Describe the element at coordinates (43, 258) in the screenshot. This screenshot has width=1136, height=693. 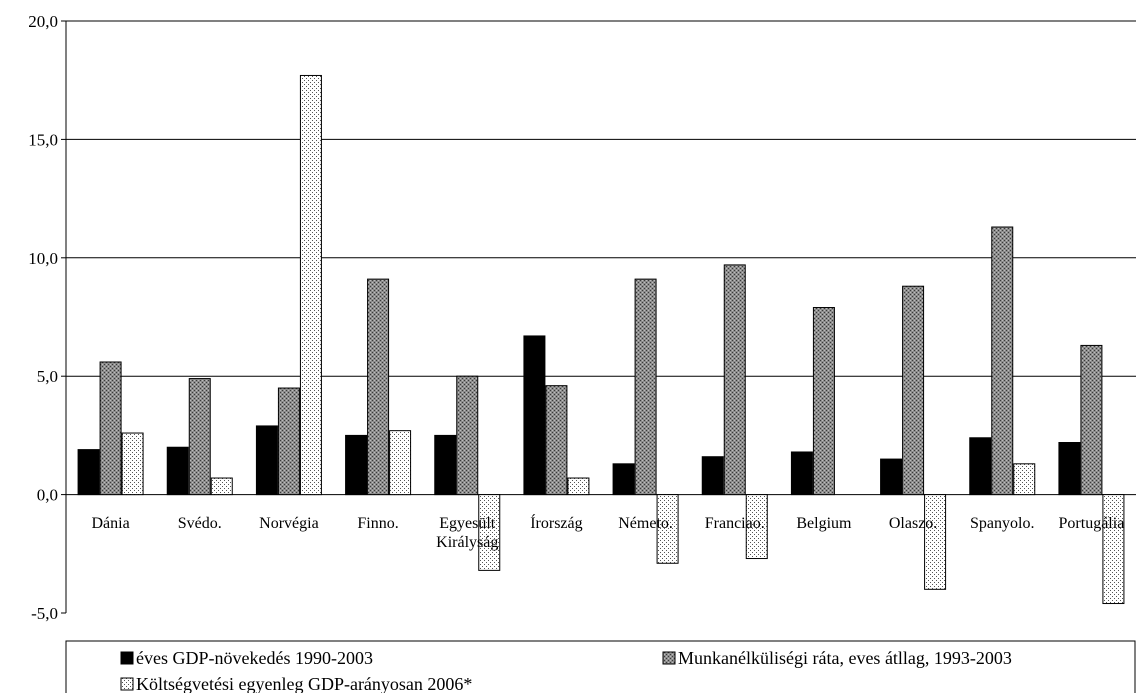
I see `y-tick-label: 10,0` at that location.